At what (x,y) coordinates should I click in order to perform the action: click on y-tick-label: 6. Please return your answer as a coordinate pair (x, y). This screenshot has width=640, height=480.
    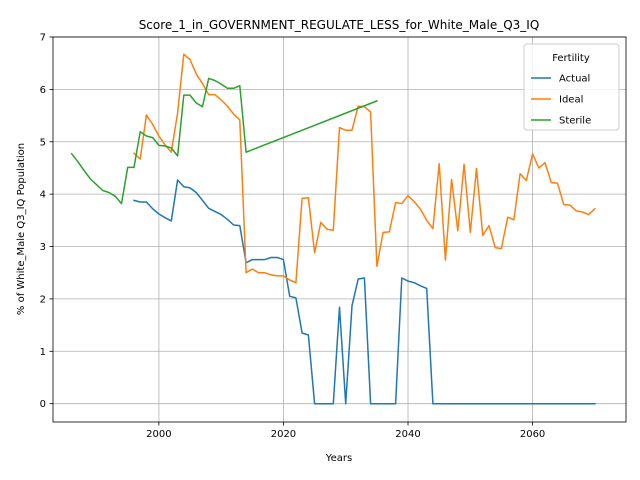
    Looking at the image, I should click on (43, 90).